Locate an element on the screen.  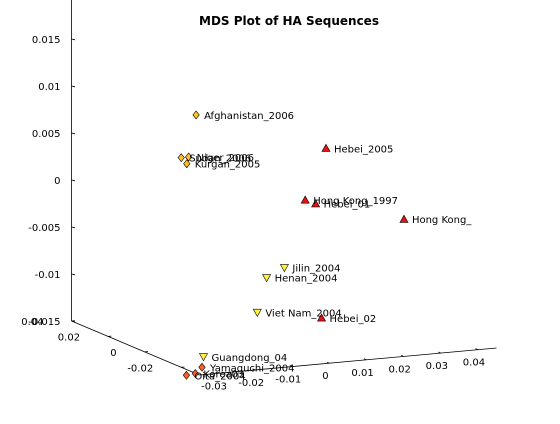
point-label: Oita_2004 is located at coordinates (219, 376).